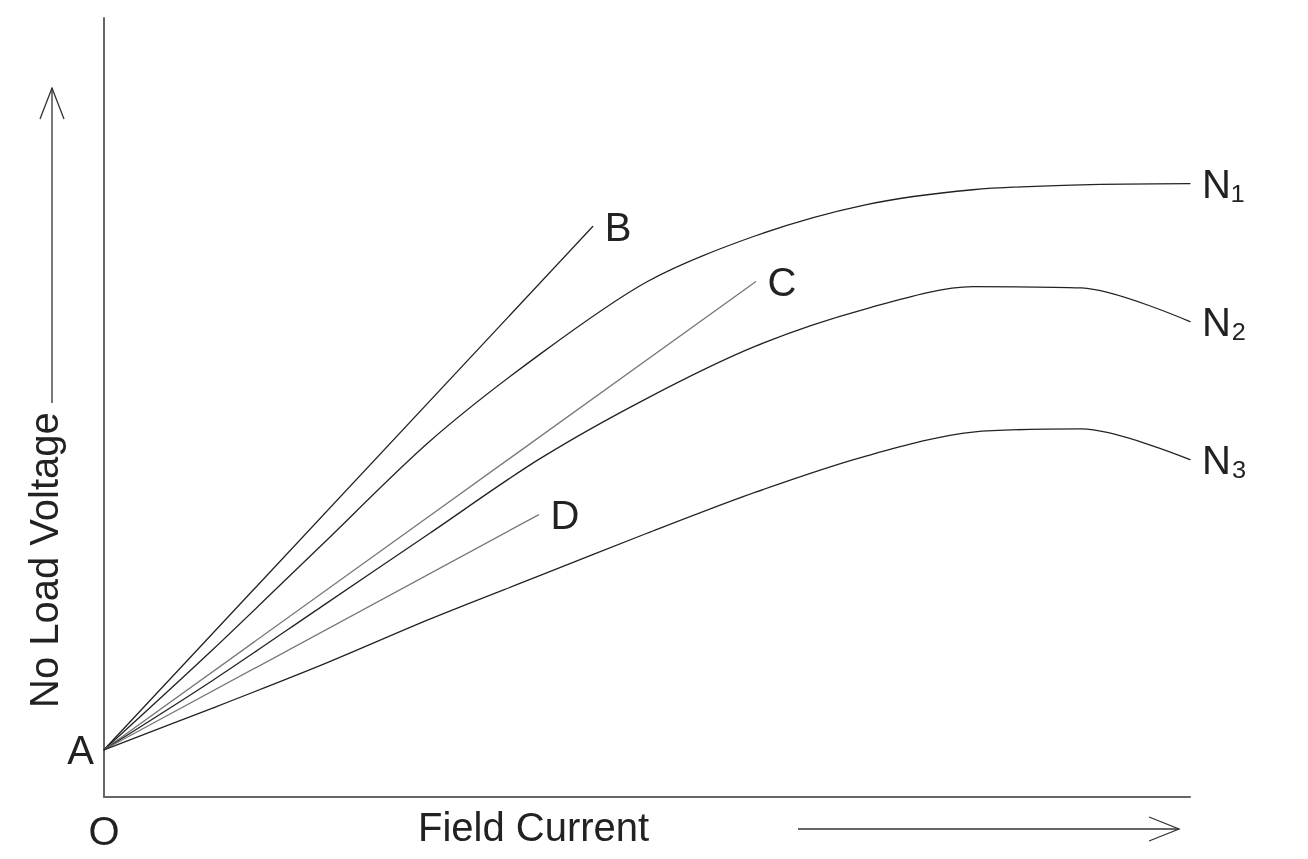 The height and width of the screenshot is (859, 1308). I want to click on text: O, so click(104, 831).